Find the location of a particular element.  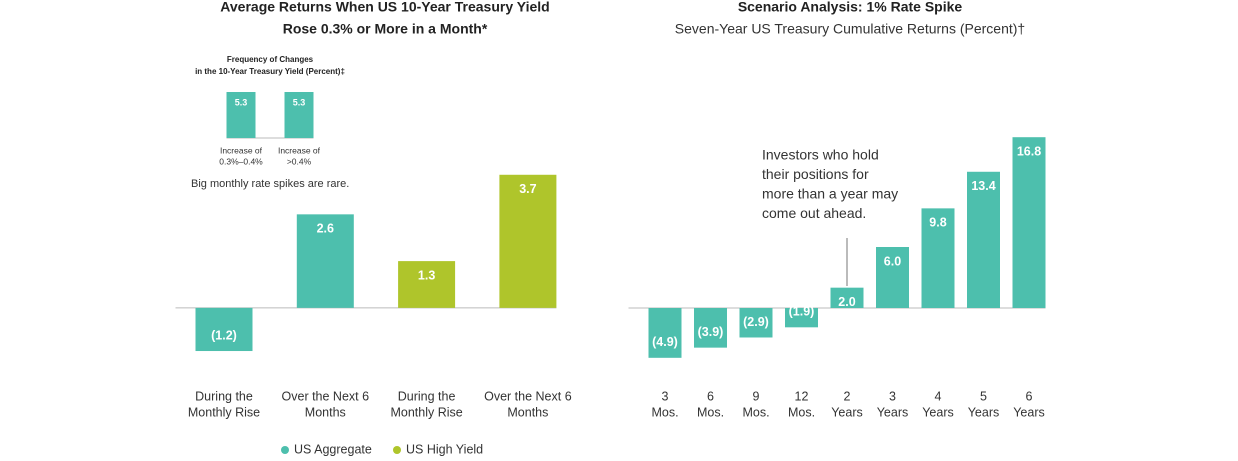

chart-title: Frequency of Changes is located at coordinates (270, 59).